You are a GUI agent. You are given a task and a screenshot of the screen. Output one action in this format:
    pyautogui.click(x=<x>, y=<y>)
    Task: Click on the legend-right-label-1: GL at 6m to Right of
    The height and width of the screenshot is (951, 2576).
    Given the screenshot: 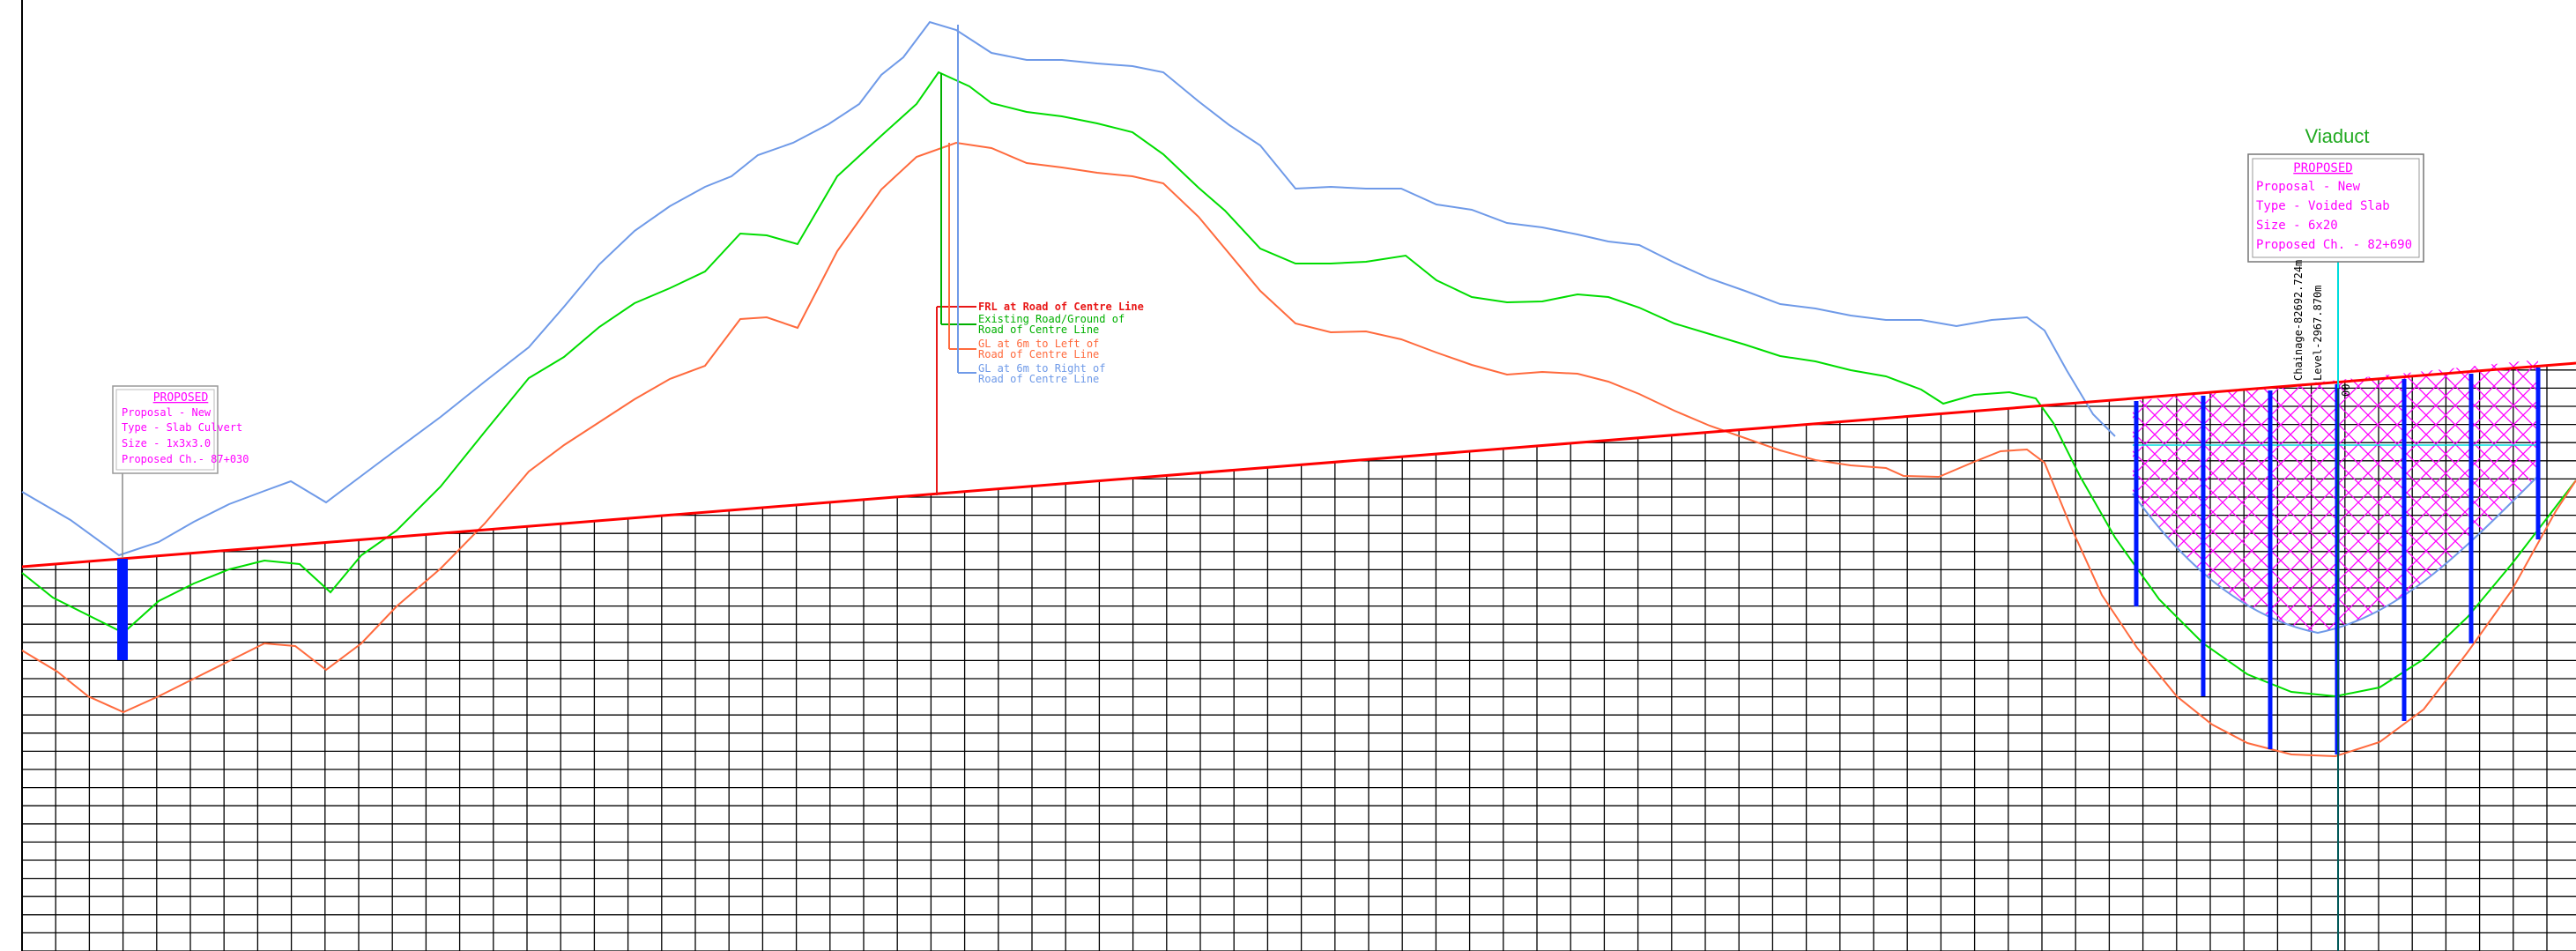 What is the action you would take?
    pyautogui.click(x=1042, y=369)
    